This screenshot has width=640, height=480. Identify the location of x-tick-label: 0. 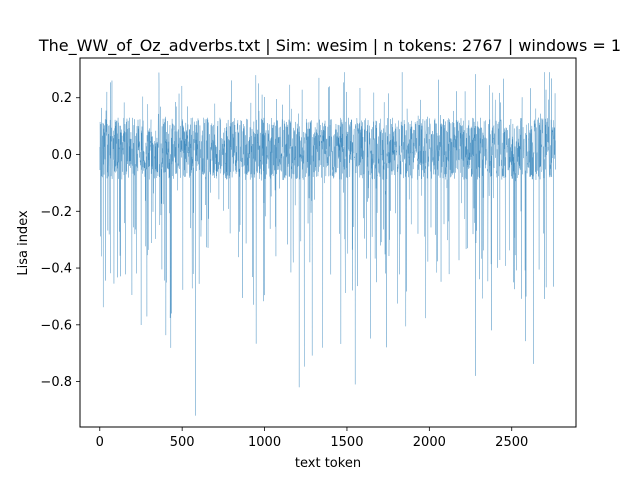
(100, 442).